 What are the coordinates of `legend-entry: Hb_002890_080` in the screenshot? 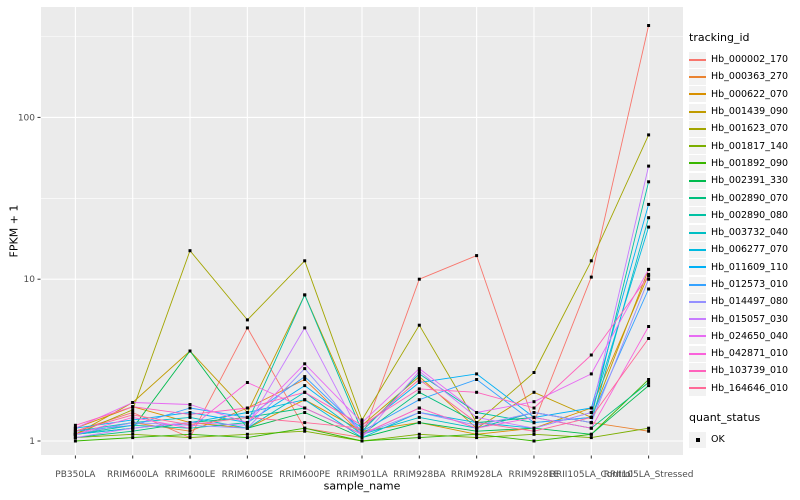 It's located at (744, 215).